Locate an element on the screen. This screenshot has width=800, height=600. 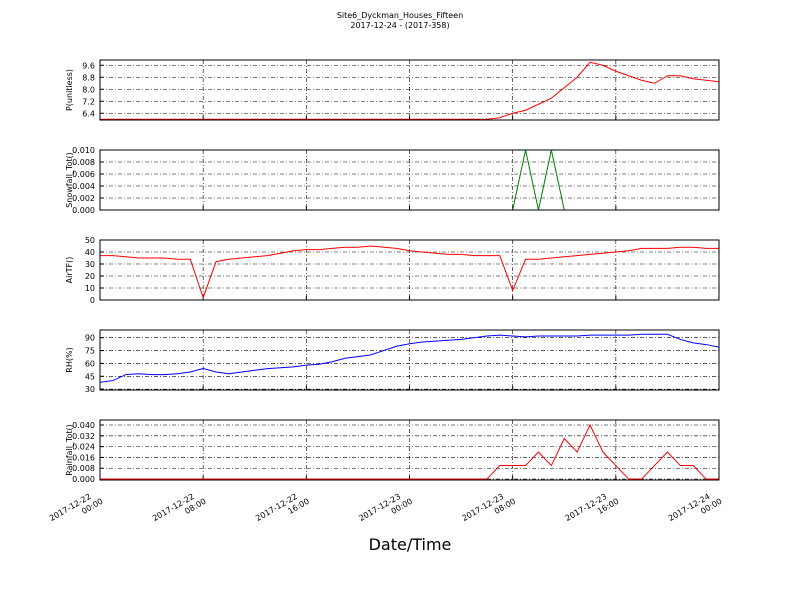
x-tick-label: 2017-12-2208:00 is located at coordinates (179, 510).